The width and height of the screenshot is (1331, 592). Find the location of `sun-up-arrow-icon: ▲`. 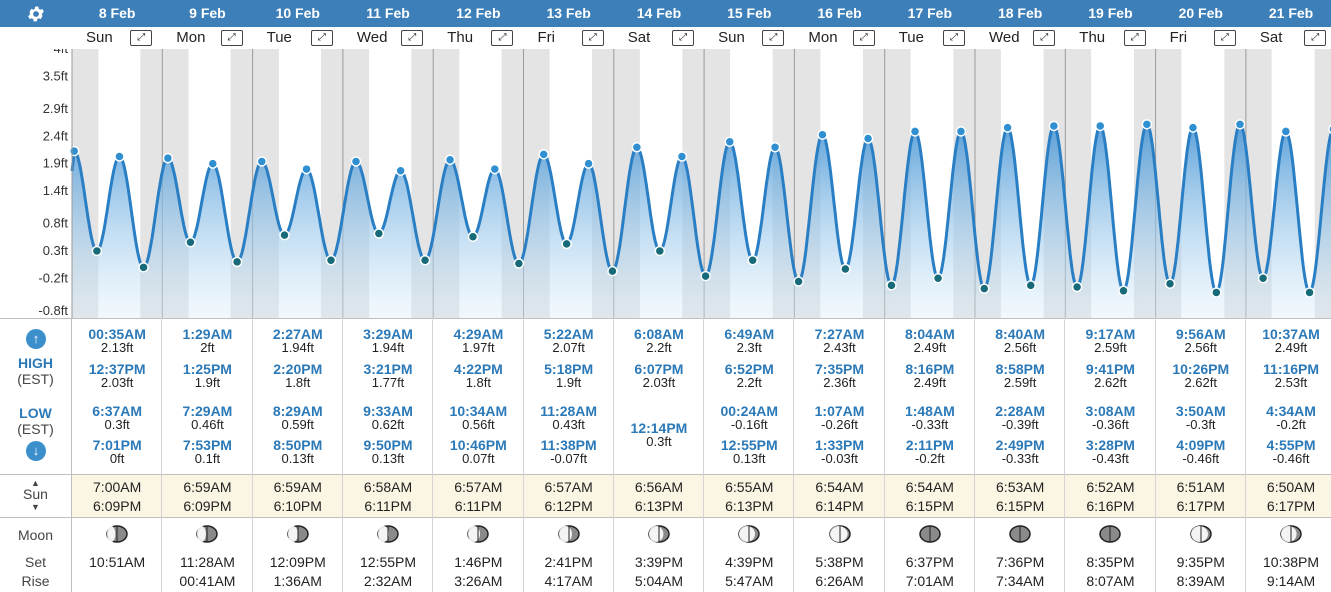

sun-up-arrow-icon: ▲ is located at coordinates (35, 483).